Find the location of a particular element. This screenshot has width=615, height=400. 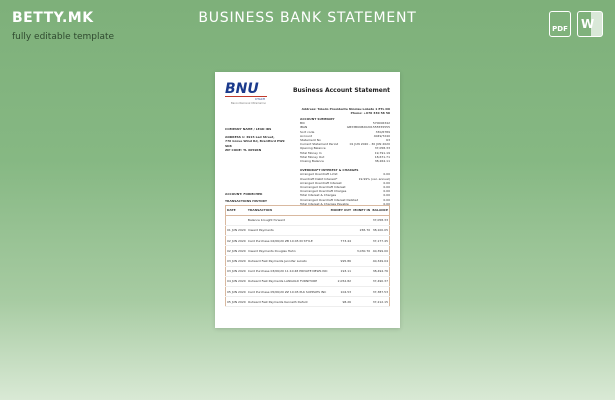

table-cell: 38,494.76 is located at coordinates (380, 271).